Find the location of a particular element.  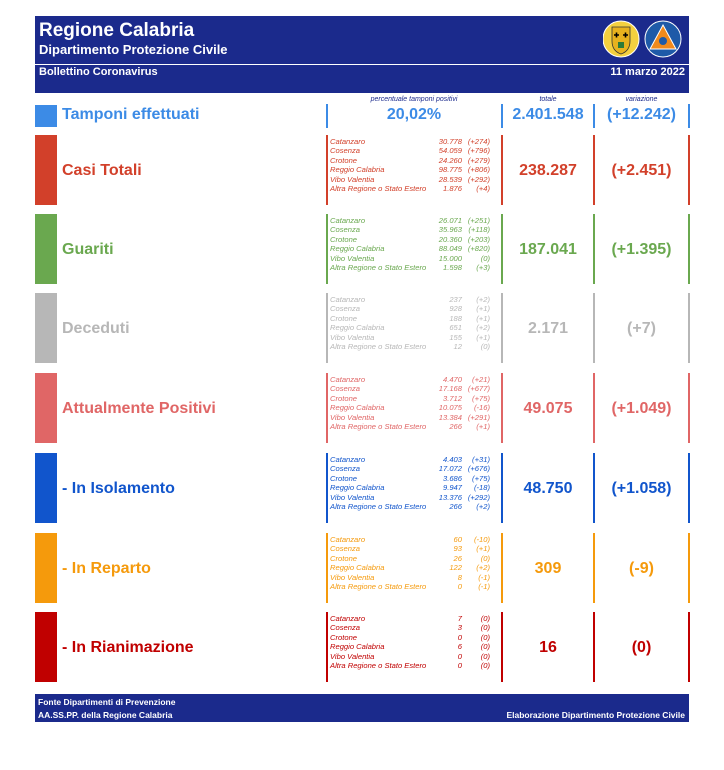

province-change: (+806) is located at coordinates (478, 170).